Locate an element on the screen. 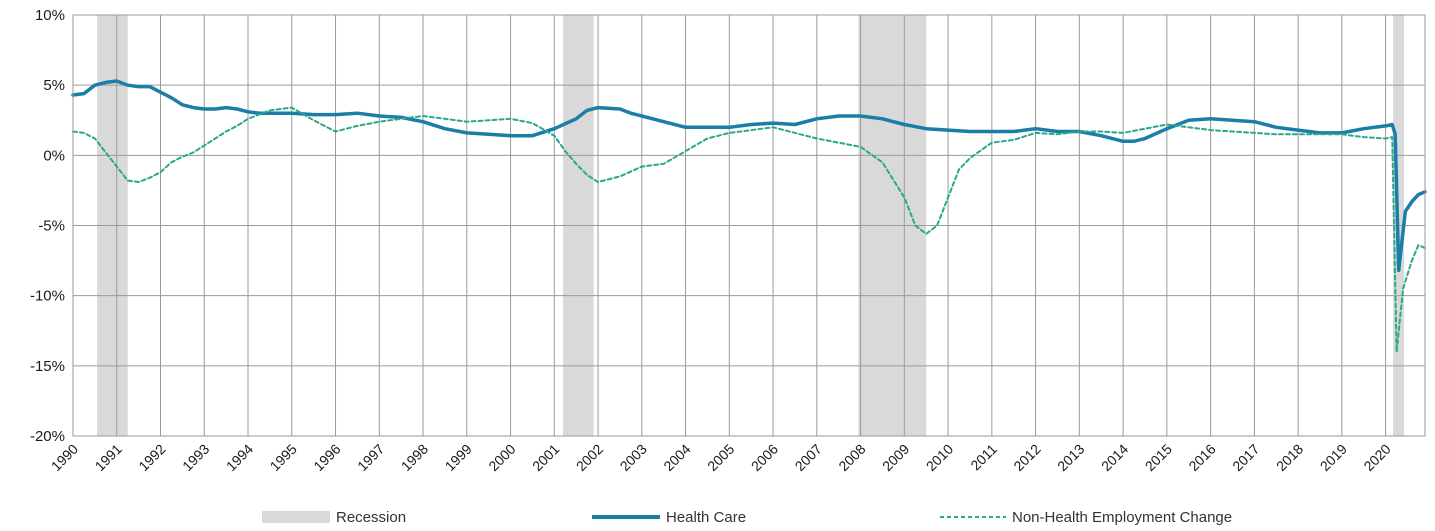  x-tick-label: 2001 is located at coordinates (545, 457).